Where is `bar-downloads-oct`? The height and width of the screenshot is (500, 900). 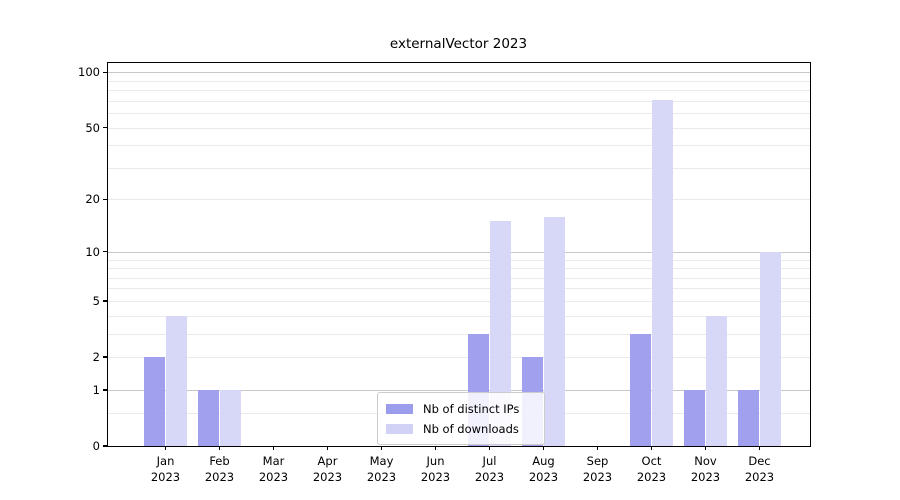
bar-downloads-oct is located at coordinates (662, 272).